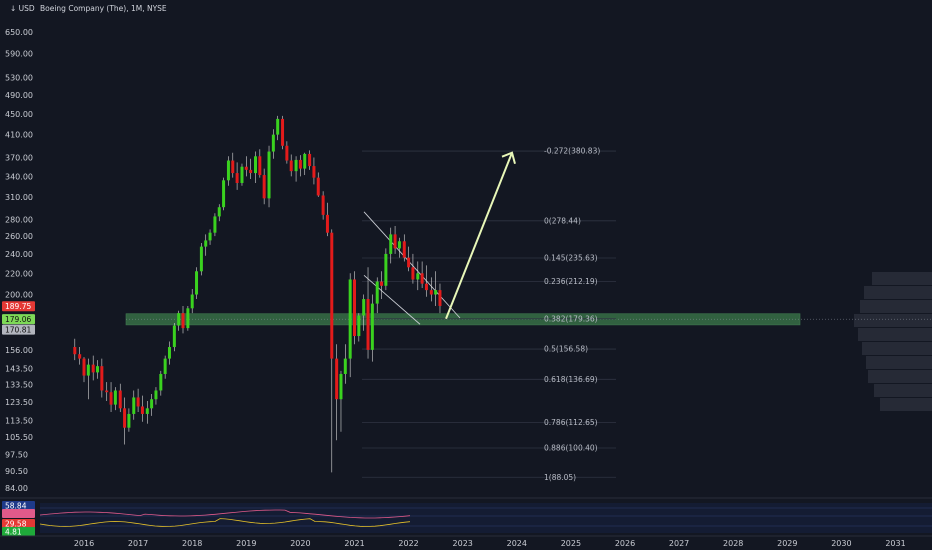  What do you see at coordinates (19, 158) in the screenshot?
I see `price-axis-tick: 370.00` at bounding box center [19, 158].